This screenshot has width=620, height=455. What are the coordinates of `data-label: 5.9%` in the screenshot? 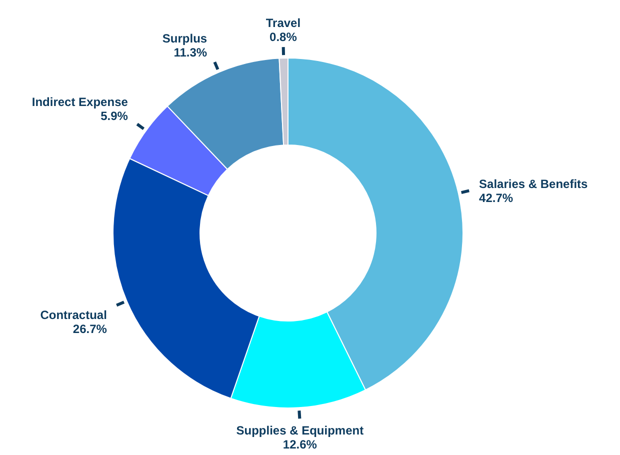 It's located at (114, 115).